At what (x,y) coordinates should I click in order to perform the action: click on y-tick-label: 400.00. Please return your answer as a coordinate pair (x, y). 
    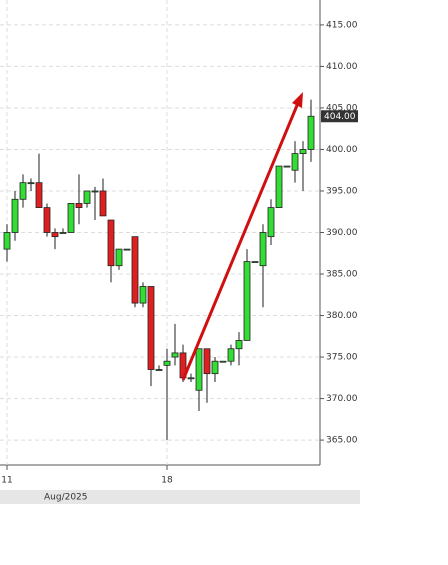
    Looking at the image, I should click on (342, 150).